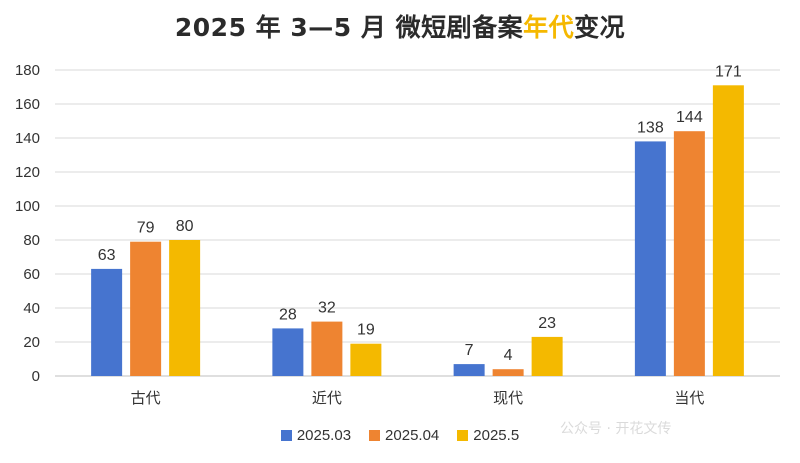 Image resolution: width=800 pixels, height=463 pixels. Describe the element at coordinates (508, 355) in the screenshot. I see `data-label: 4` at that location.